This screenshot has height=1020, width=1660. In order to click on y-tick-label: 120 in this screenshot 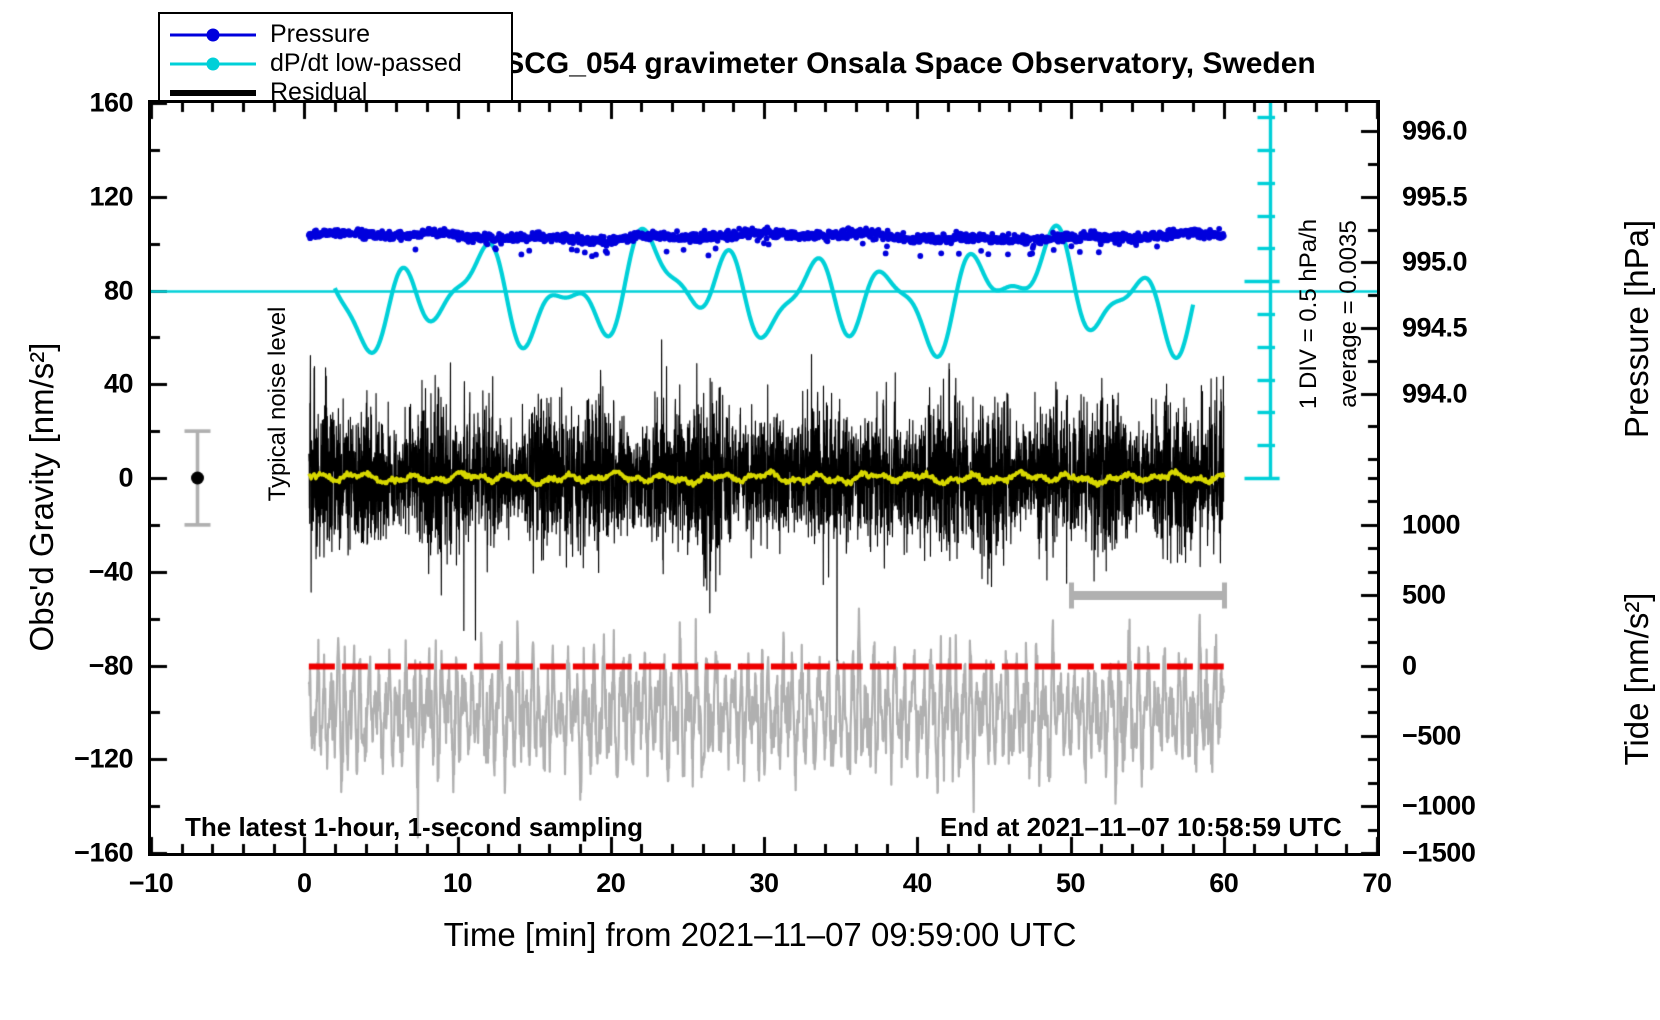, I will do `click(111, 196)`.